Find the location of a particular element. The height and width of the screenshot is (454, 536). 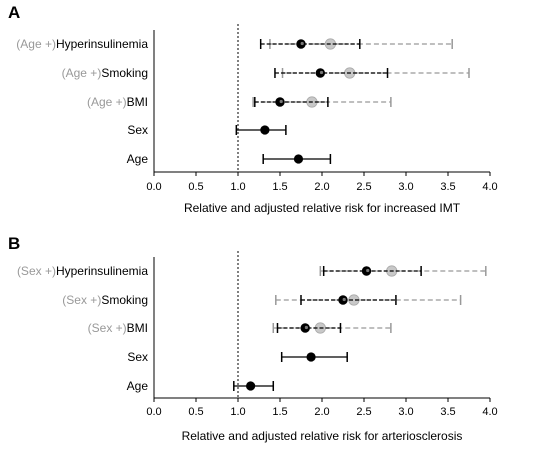

panel-letter: A is located at coordinates (14, 12).